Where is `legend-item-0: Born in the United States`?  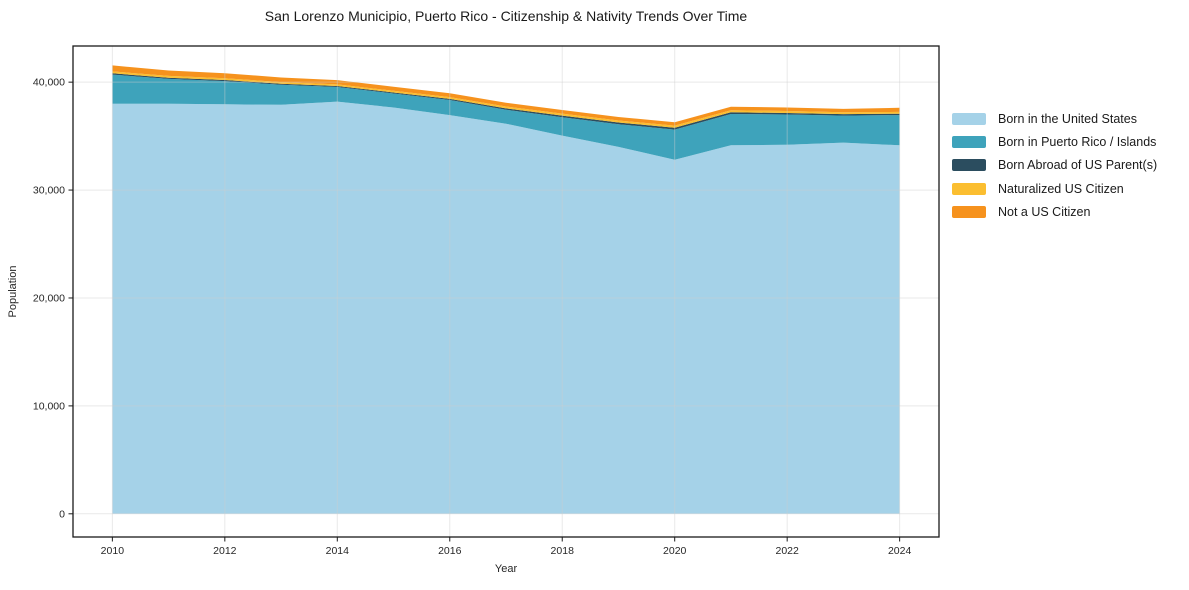
legend-item-0: Born in the United States is located at coordinates (1054, 118).